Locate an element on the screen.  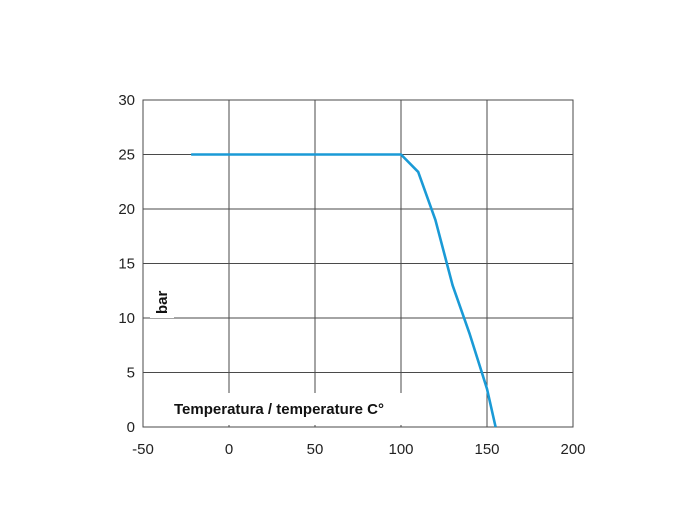
x-tick-label: -50 is located at coordinates (143, 449).